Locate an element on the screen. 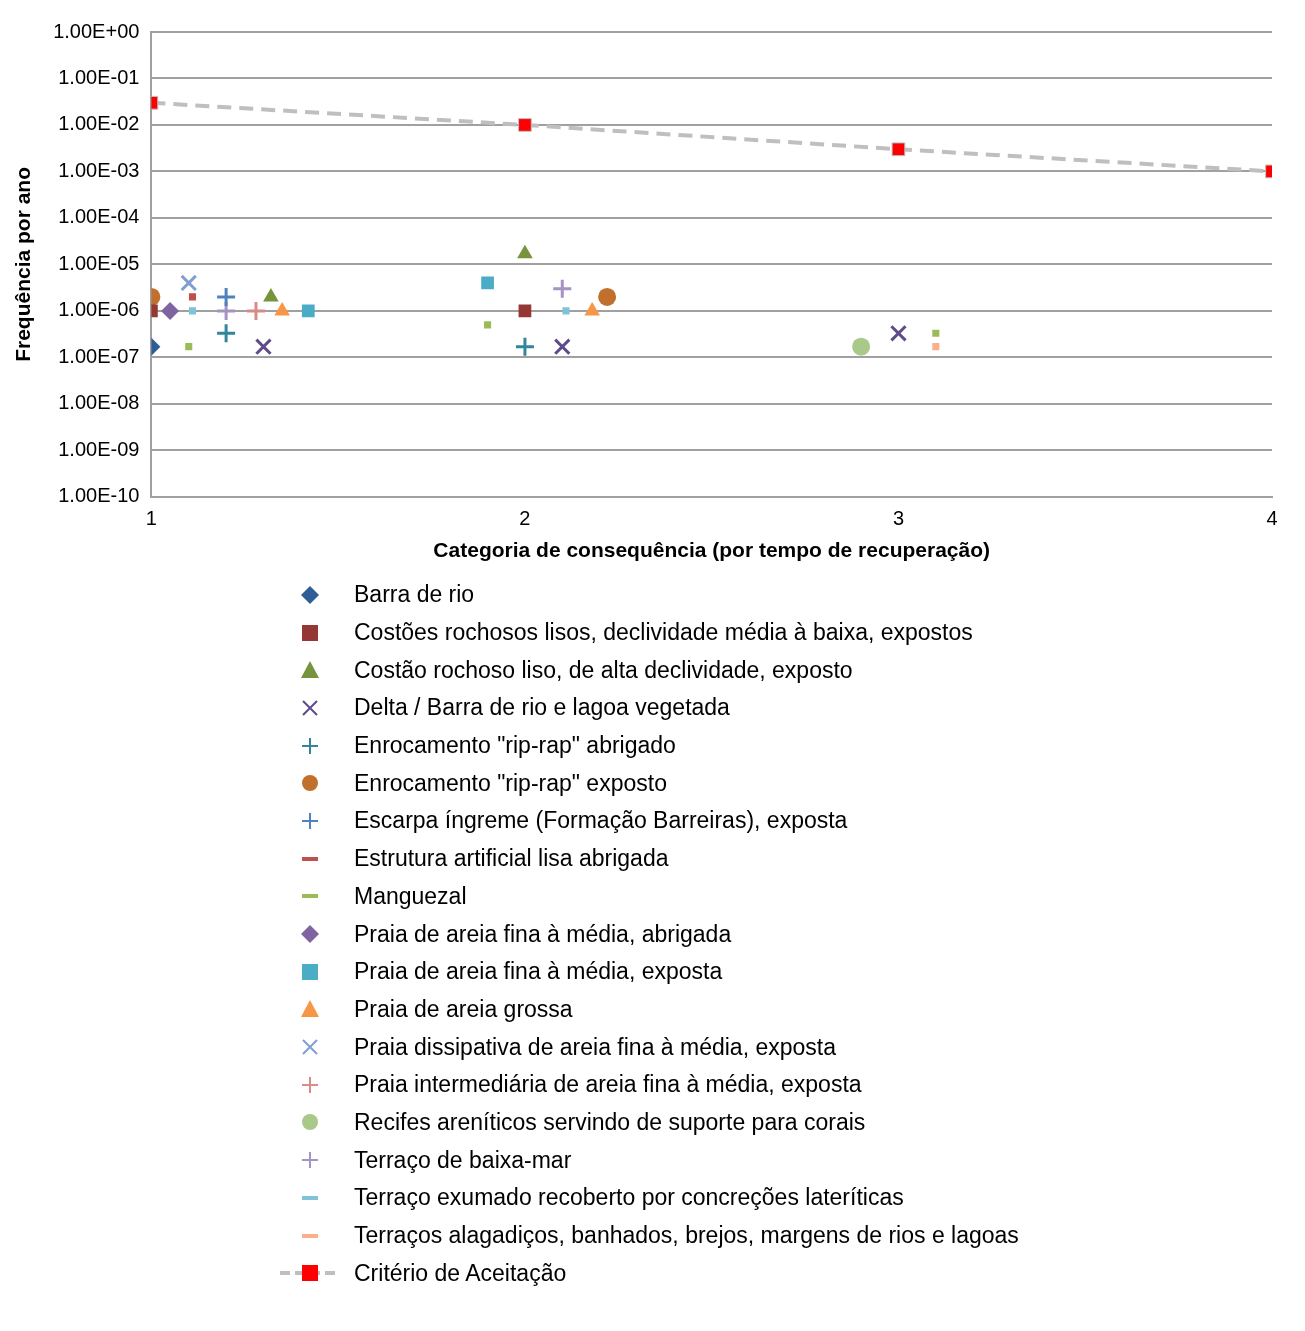 This screenshot has height=1331, width=1305. y-tick-label: 1.00E-05 is located at coordinates (99, 262).